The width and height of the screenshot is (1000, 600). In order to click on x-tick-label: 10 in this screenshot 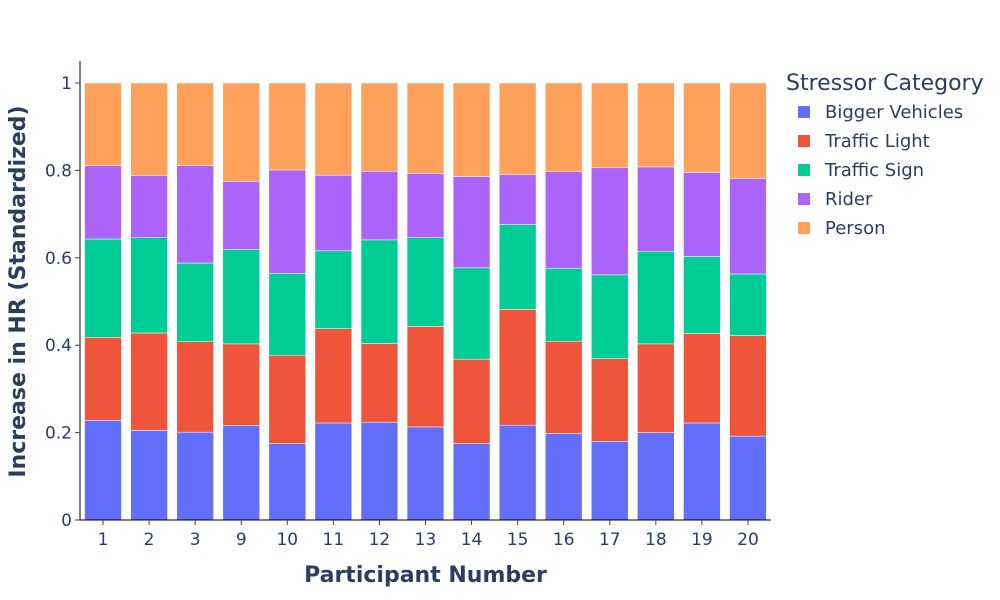, I will do `click(287, 540)`.